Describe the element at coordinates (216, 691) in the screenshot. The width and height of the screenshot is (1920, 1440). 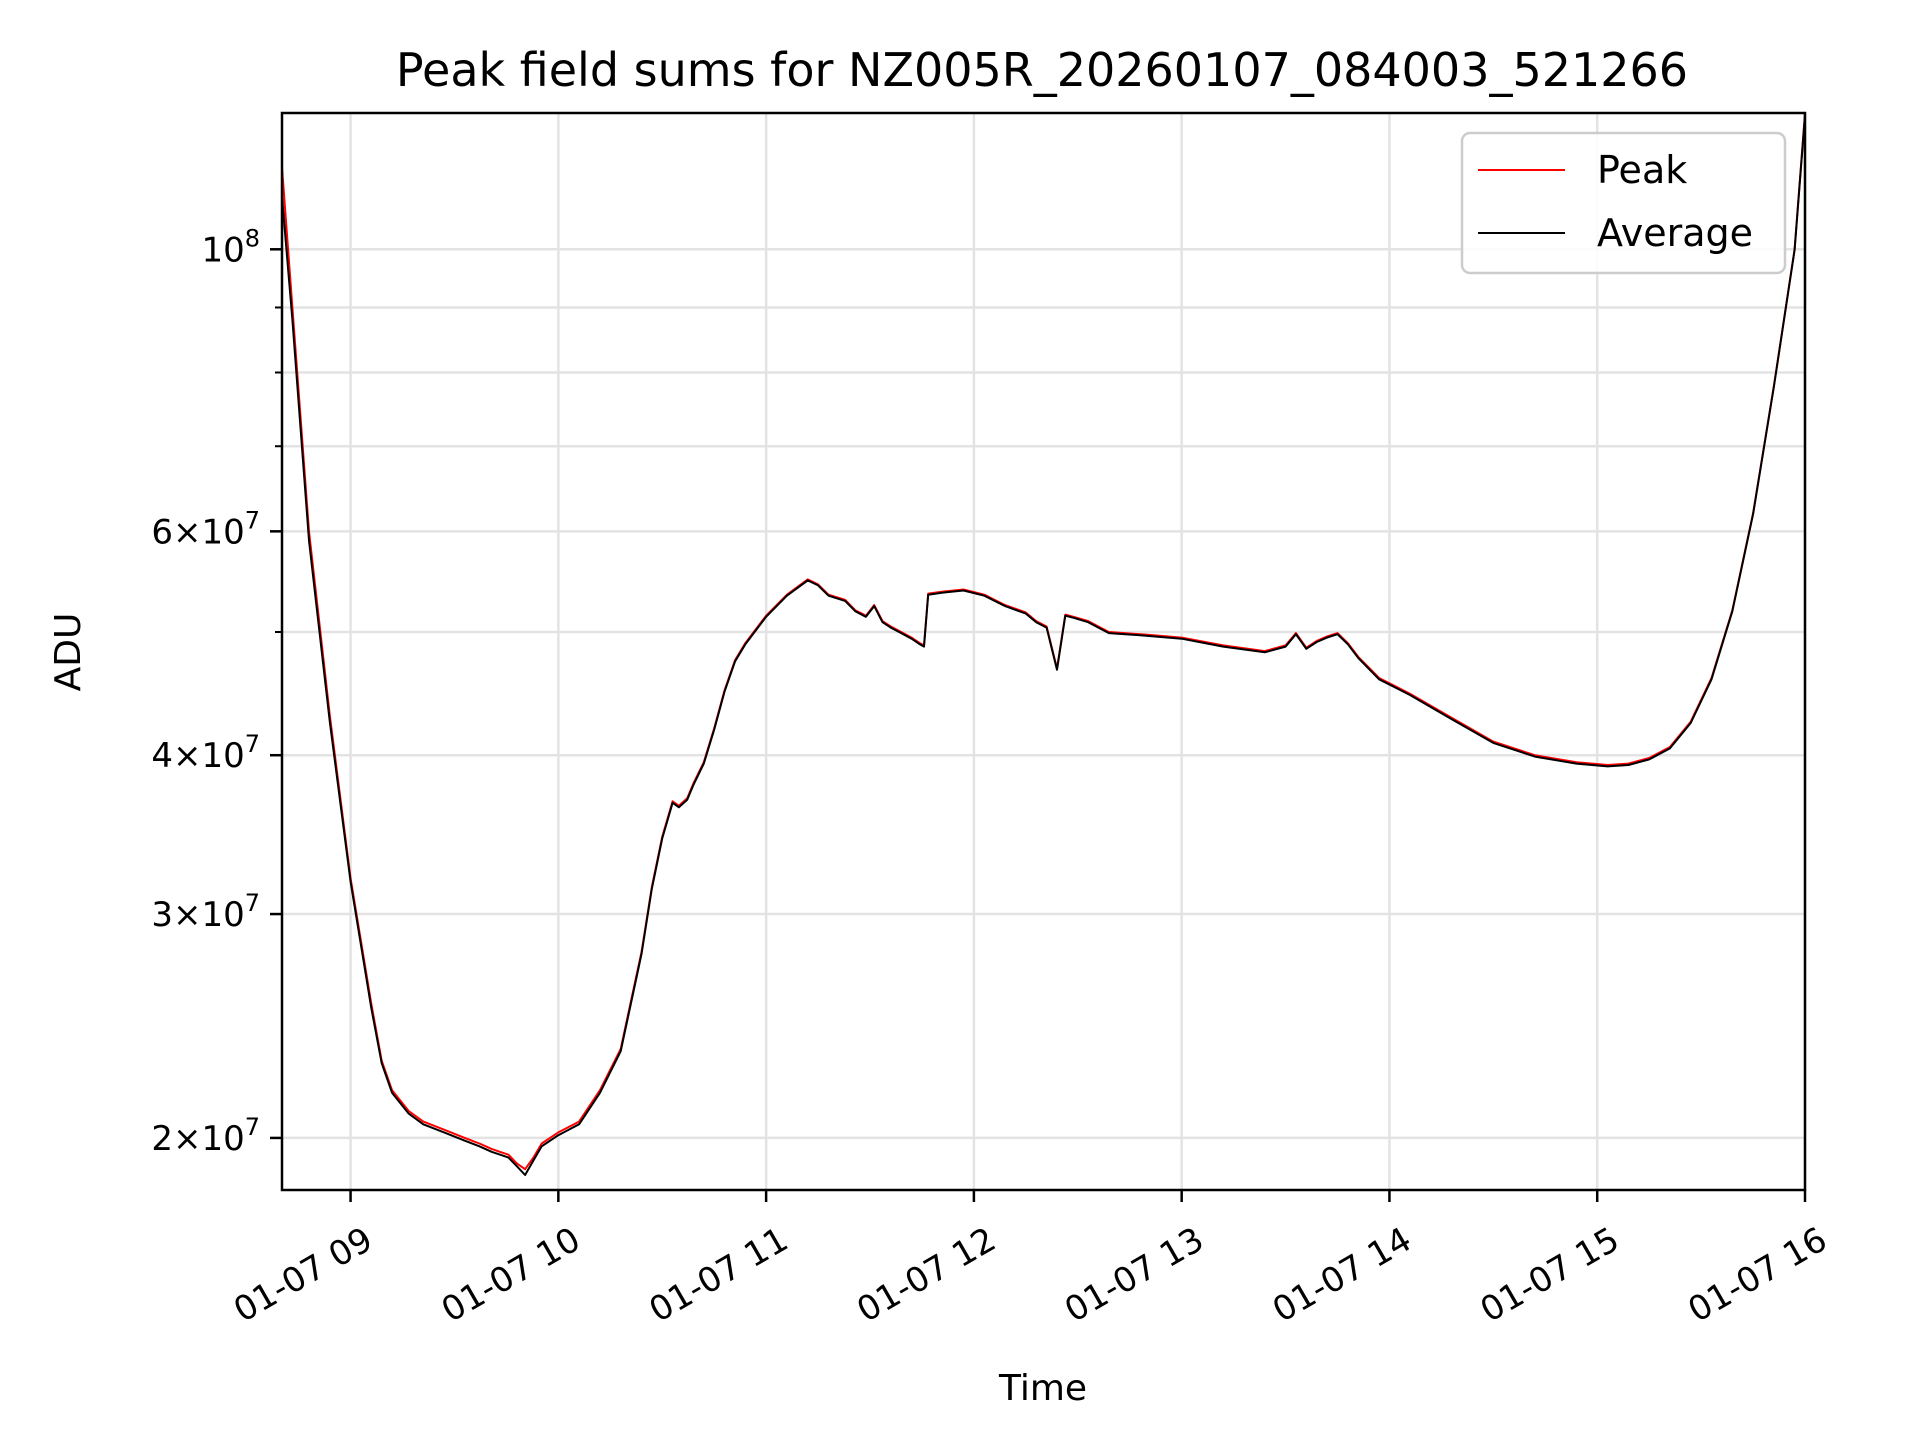
I see `y-axis-ticks: 2×107 3×107 4×107 6×107 108` at that location.